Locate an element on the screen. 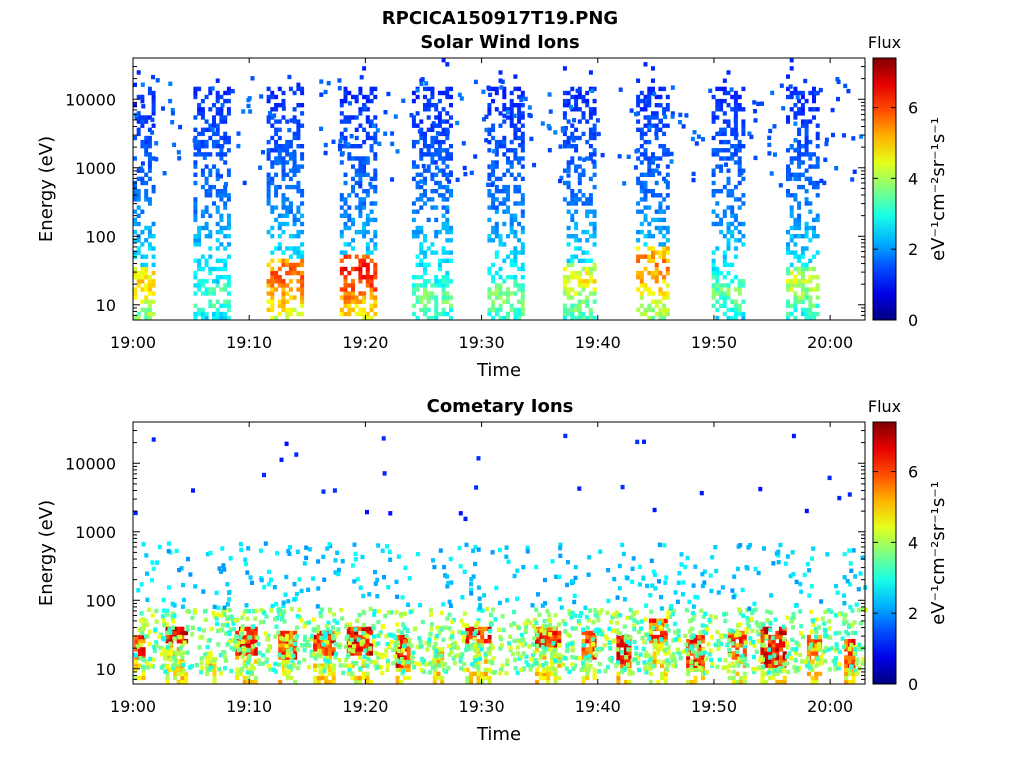 The height and width of the screenshot is (768, 1024). cometary-title: Cometary Ions is located at coordinates (500, 406).